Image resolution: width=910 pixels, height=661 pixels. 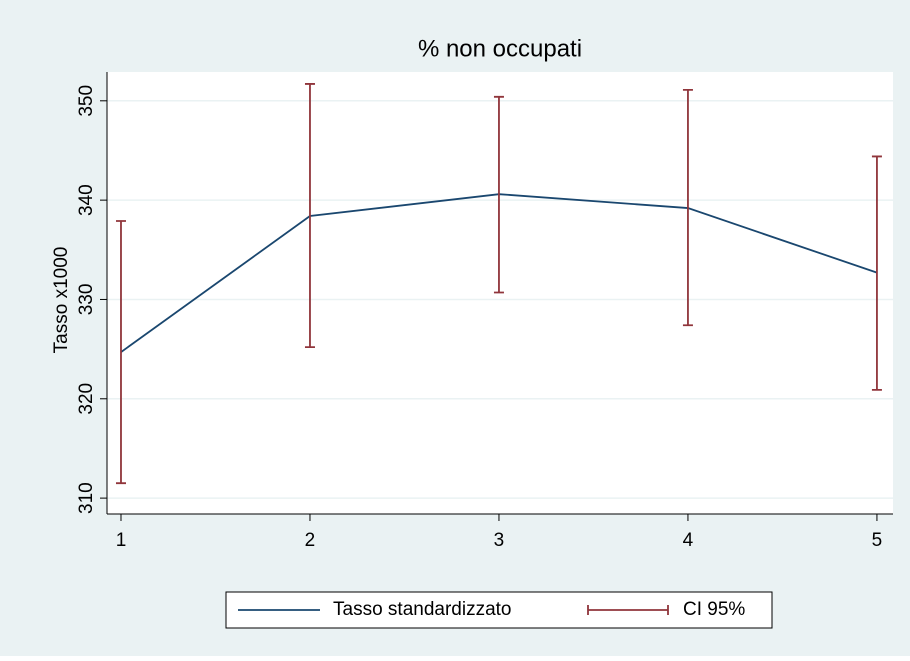 What do you see at coordinates (310, 540) in the screenshot?
I see `x-tick-label: 2` at bounding box center [310, 540].